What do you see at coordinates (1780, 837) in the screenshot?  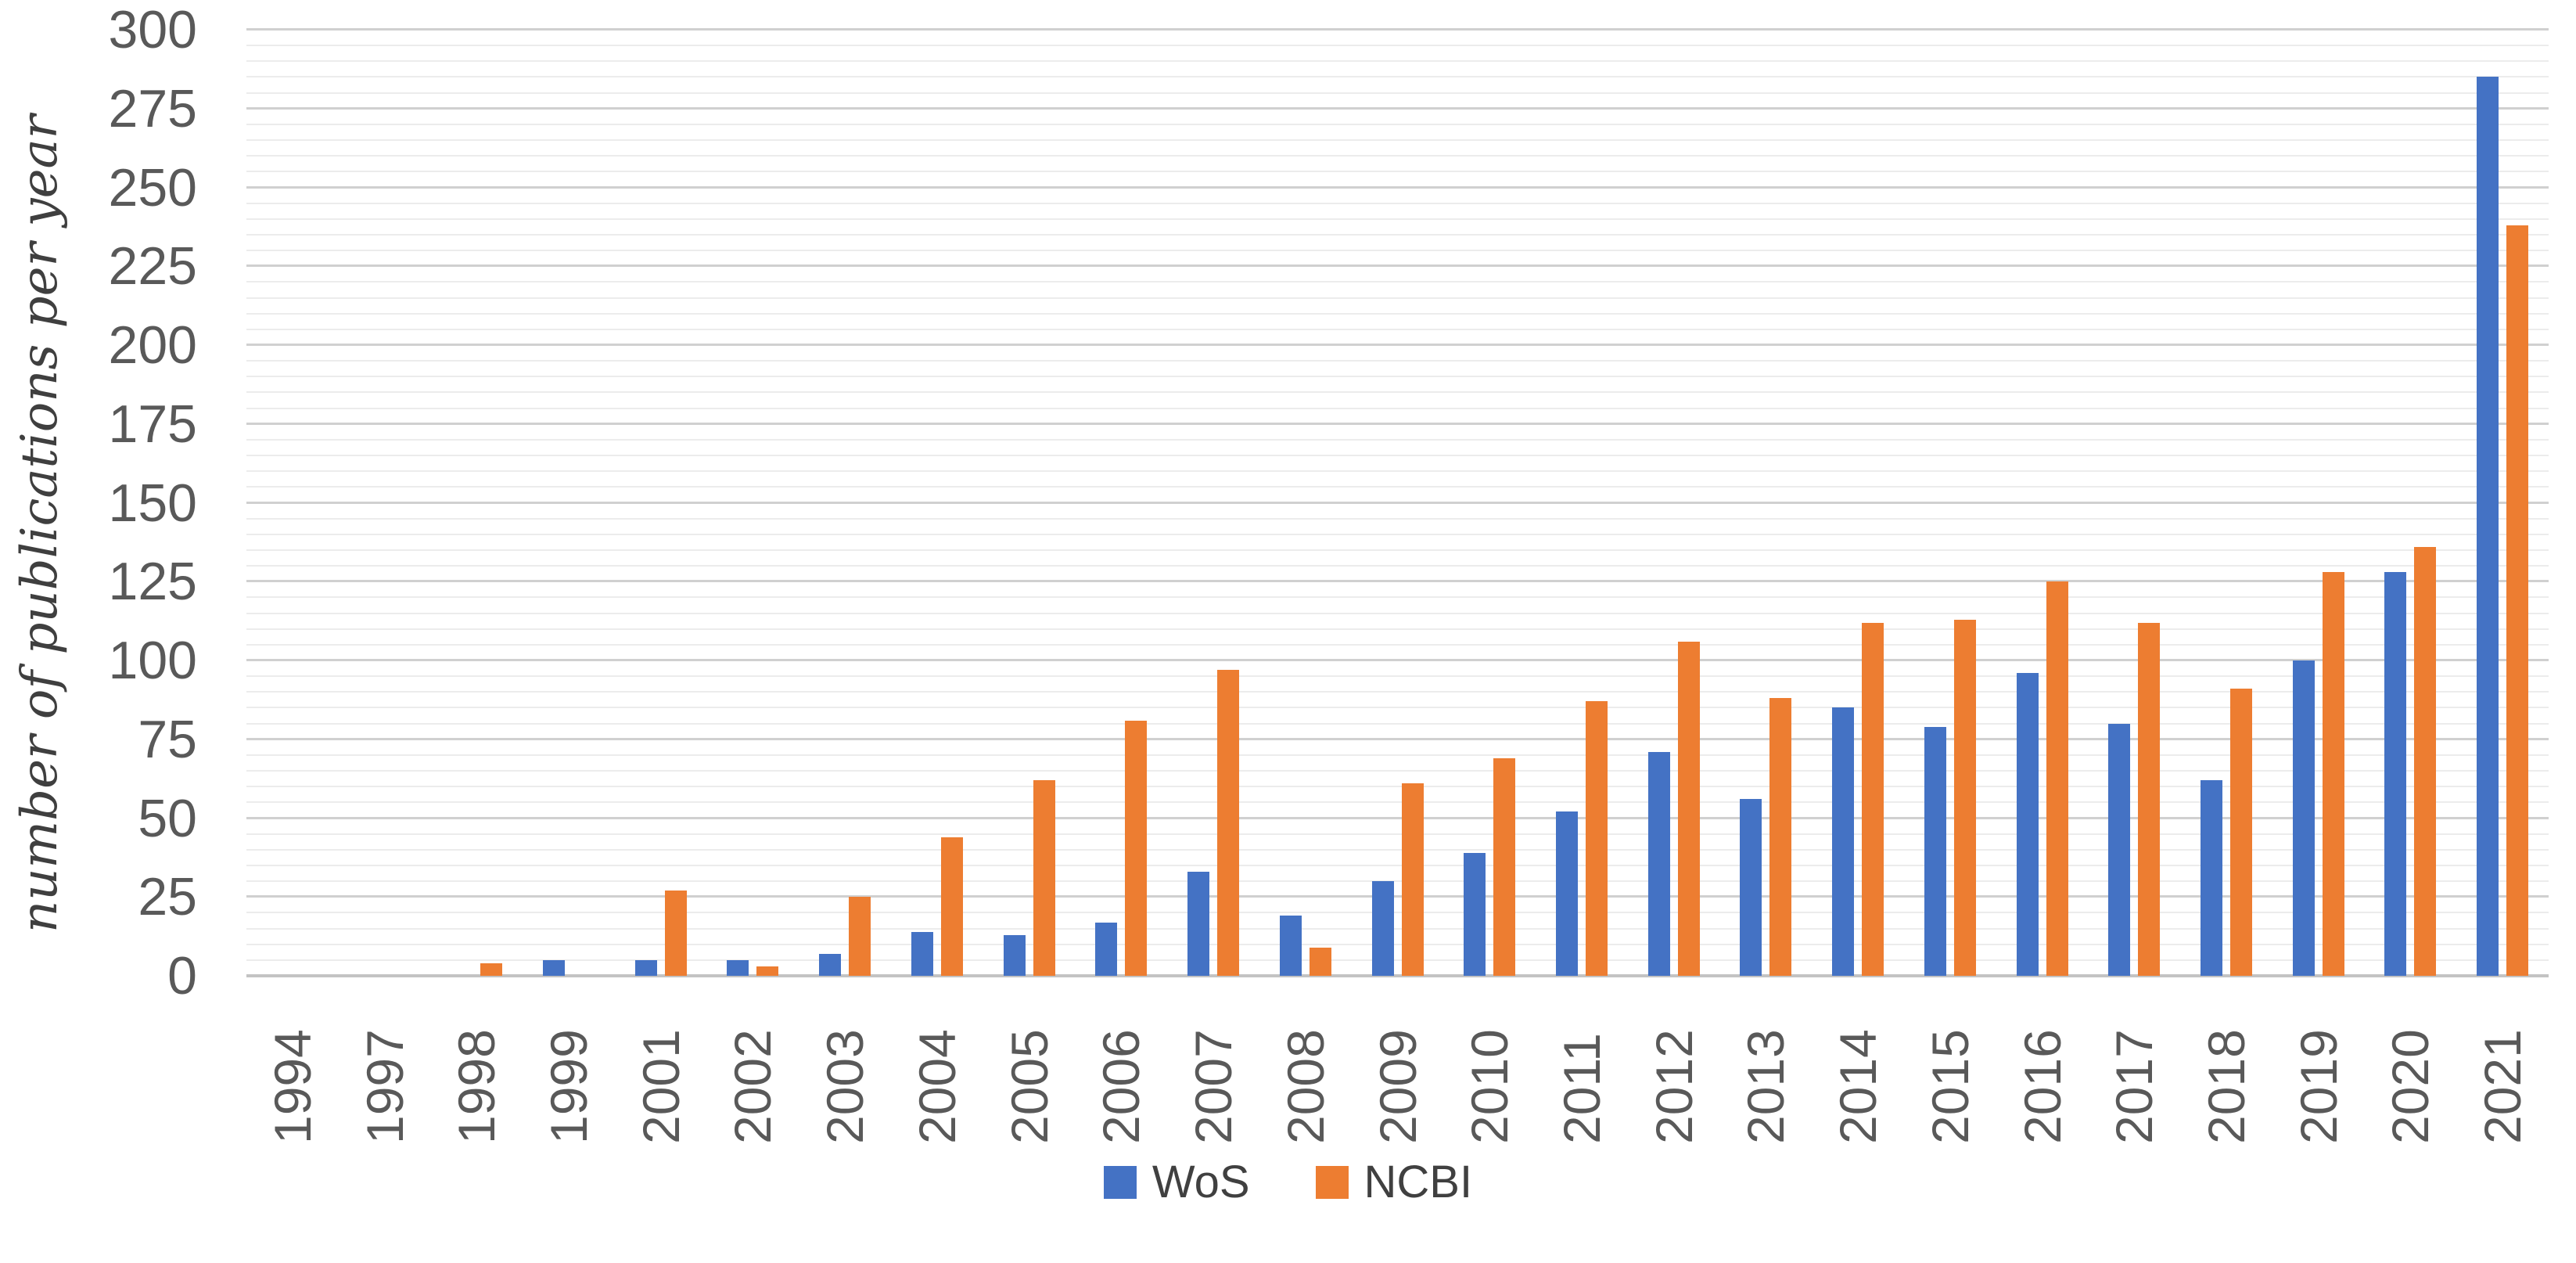 I see `bar-ncbi-2013` at bounding box center [1780, 837].